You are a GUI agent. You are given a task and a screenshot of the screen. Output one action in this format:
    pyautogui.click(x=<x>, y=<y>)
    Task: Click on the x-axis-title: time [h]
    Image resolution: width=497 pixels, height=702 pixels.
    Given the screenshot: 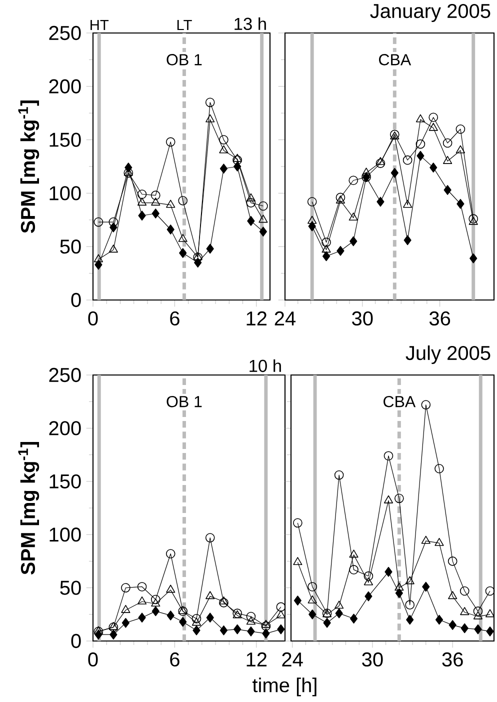 What is the action you would take?
    pyautogui.click(x=284, y=687)
    